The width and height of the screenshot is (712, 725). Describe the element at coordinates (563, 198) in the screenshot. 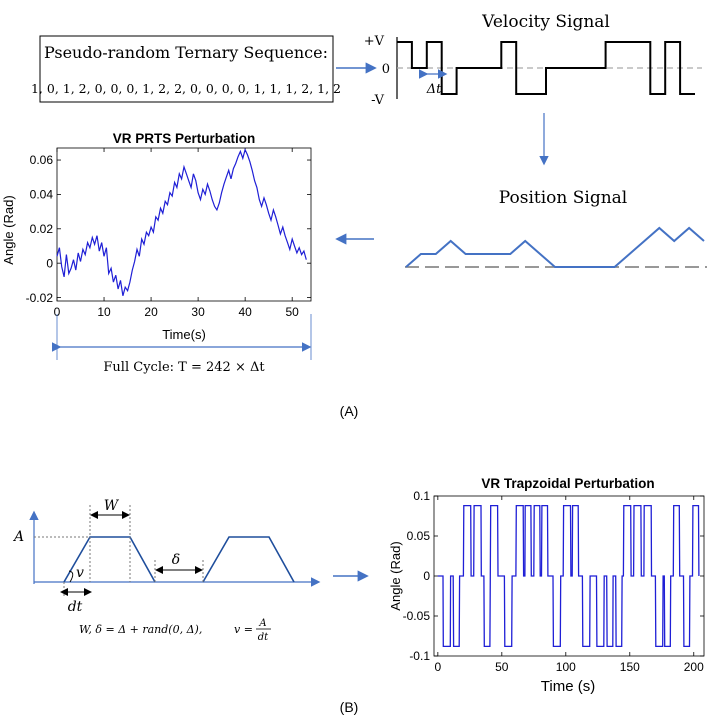

I see `position-title: Position Signal` at that location.